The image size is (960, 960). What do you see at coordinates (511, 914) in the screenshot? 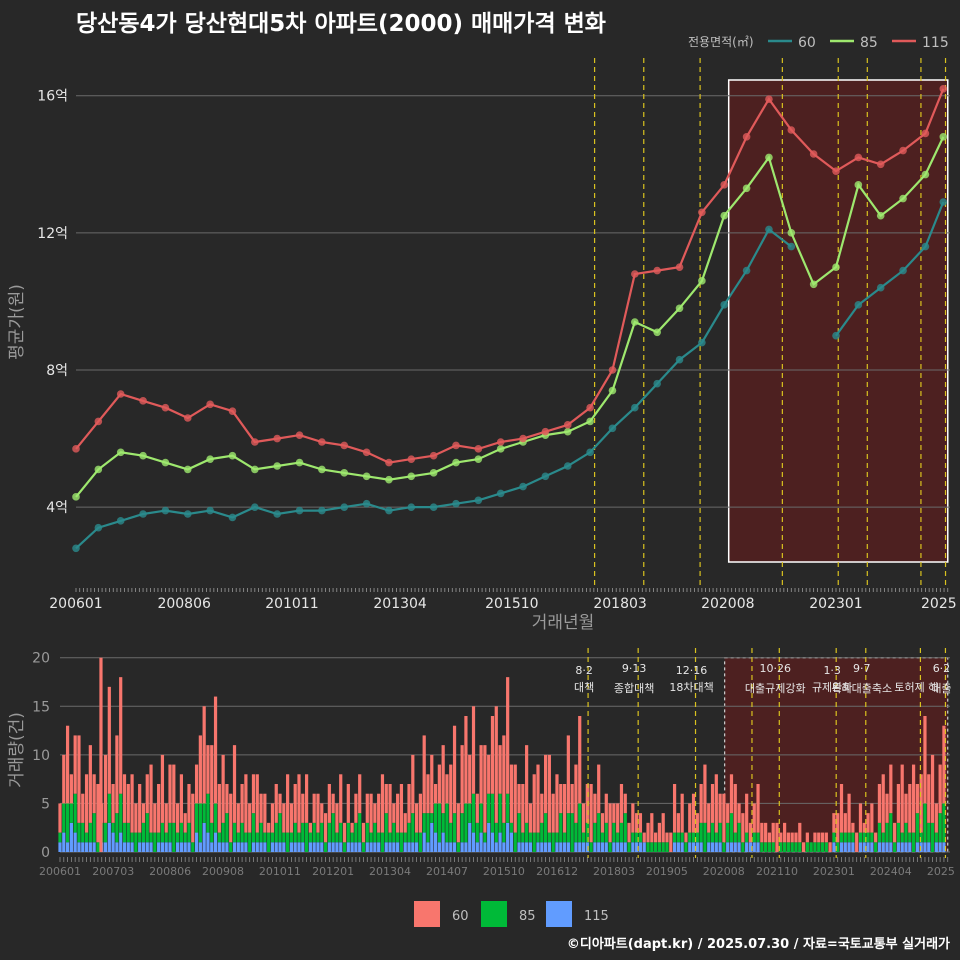
I see `bottom-legend: 60 85 115` at bounding box center [511, 914].